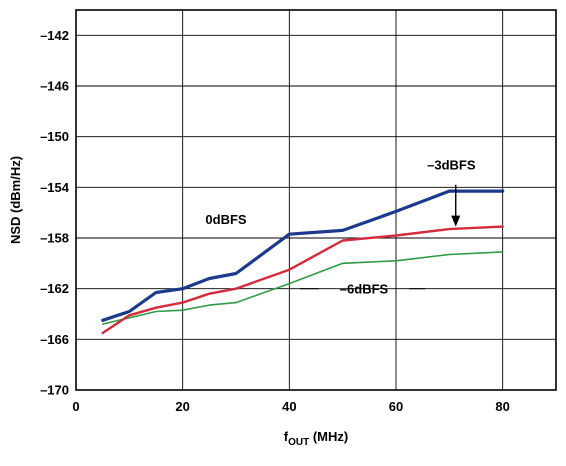 The image size is (566, 466). What do you see at coordinates (451, 165) in the screenshot?
I see `annotation-minus3dbfs: –3dBFS` at bounding box center [451, 165].